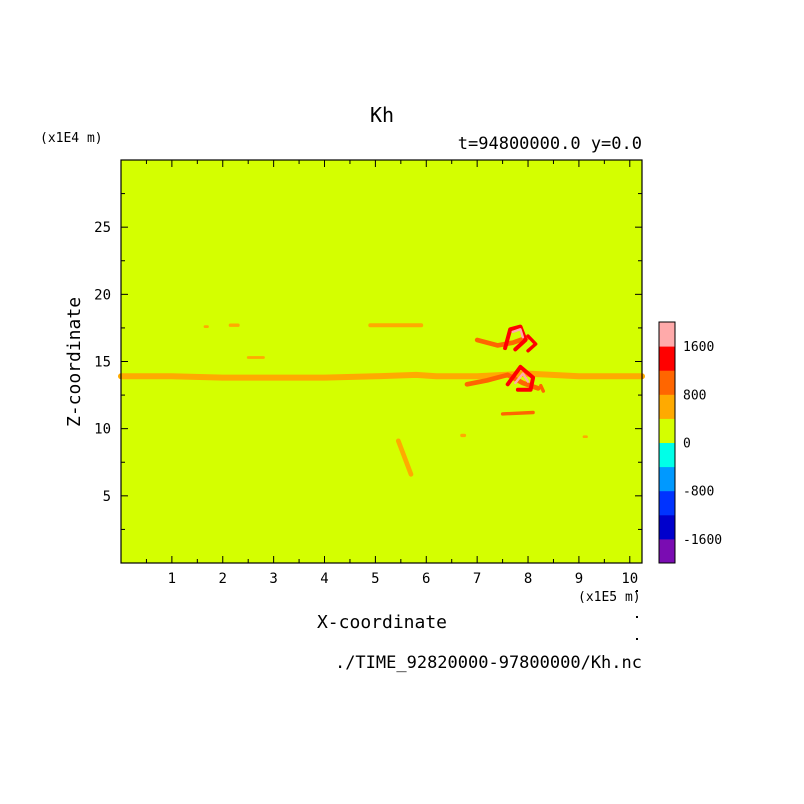  Describe the element at coordinates (172, 579) in the screenshot. I see `x-tick-label: 1` at that location.